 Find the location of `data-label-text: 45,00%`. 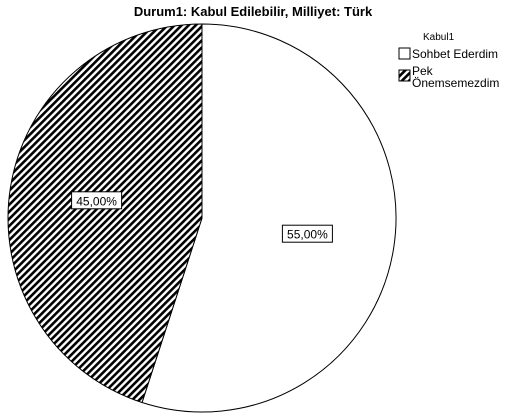

data-label-text: 45,00% is located at coordinates (96, 201).